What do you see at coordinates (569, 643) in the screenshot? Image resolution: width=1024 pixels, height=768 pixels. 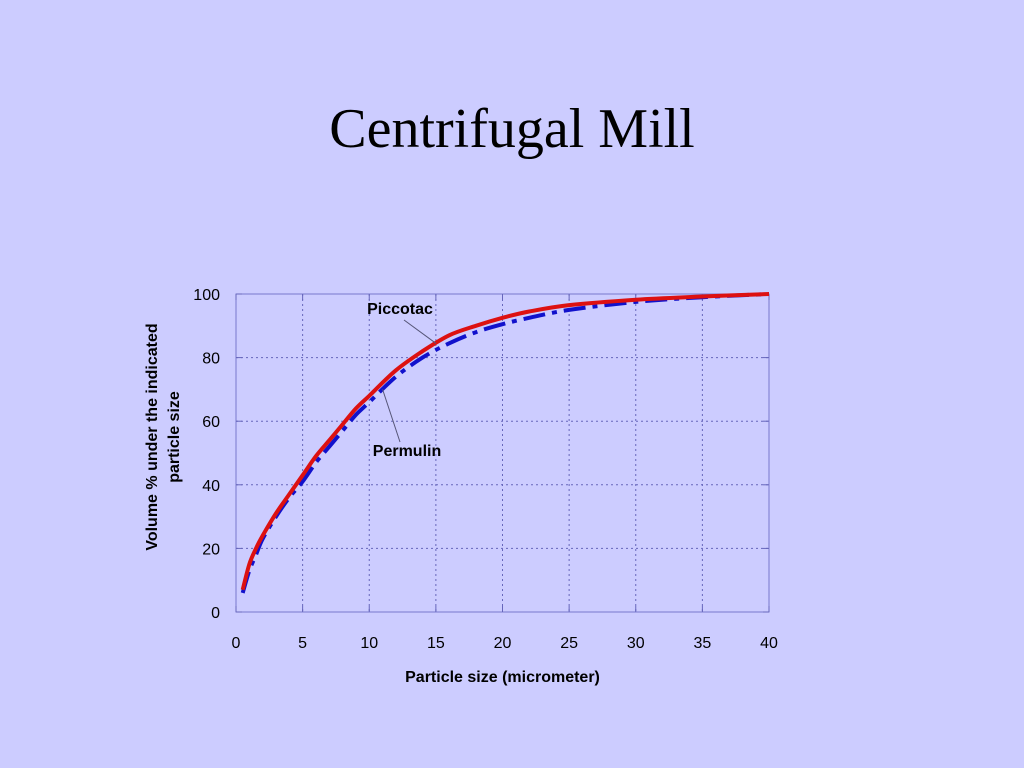 I see `x-tick-label-25: 25` at bounding box center [569, 643].